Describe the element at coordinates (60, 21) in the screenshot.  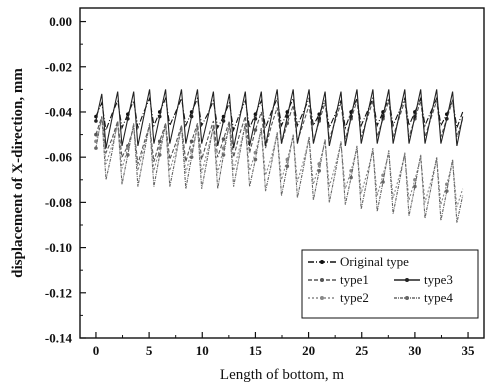
I see `y-tick-label: 0.00` at that location.